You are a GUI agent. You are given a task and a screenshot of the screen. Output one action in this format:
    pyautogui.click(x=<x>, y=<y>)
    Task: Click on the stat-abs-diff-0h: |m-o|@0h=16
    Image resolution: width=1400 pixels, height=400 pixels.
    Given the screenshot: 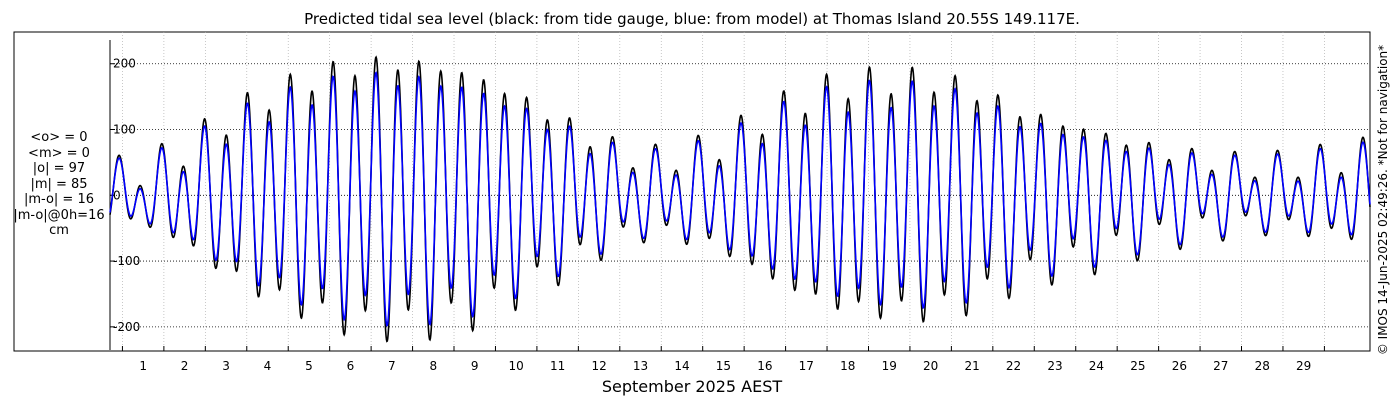 What is the action you would take?
    pyautogui.click(x=59, y=215)
    